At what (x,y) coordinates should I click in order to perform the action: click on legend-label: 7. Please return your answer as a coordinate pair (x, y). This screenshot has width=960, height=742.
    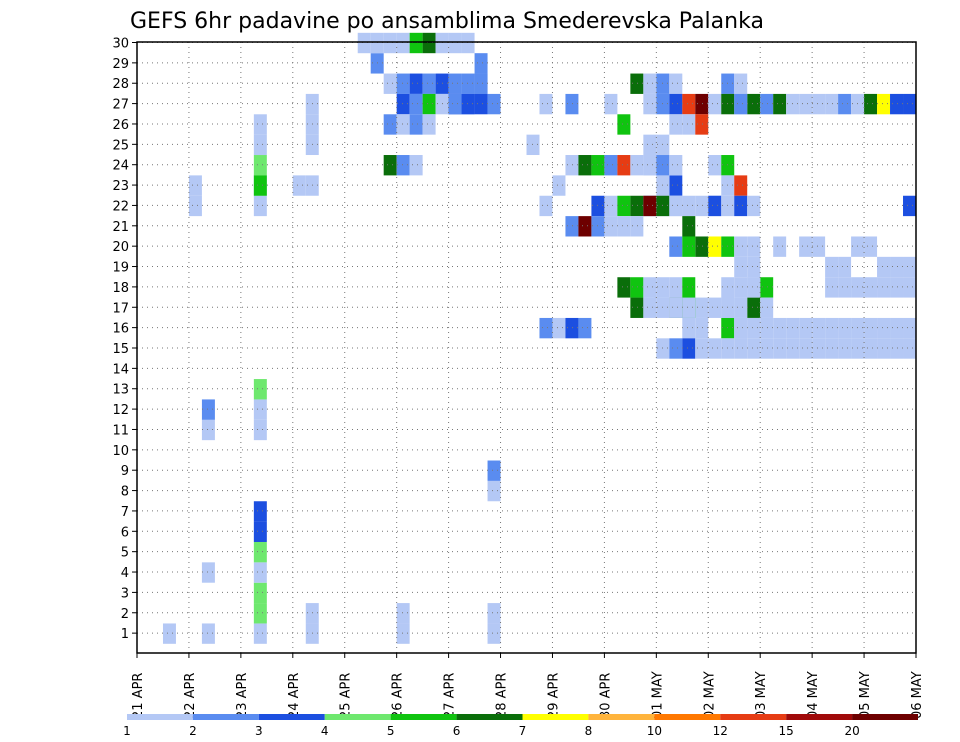
    Looking at the image, I should click on (523, 731).